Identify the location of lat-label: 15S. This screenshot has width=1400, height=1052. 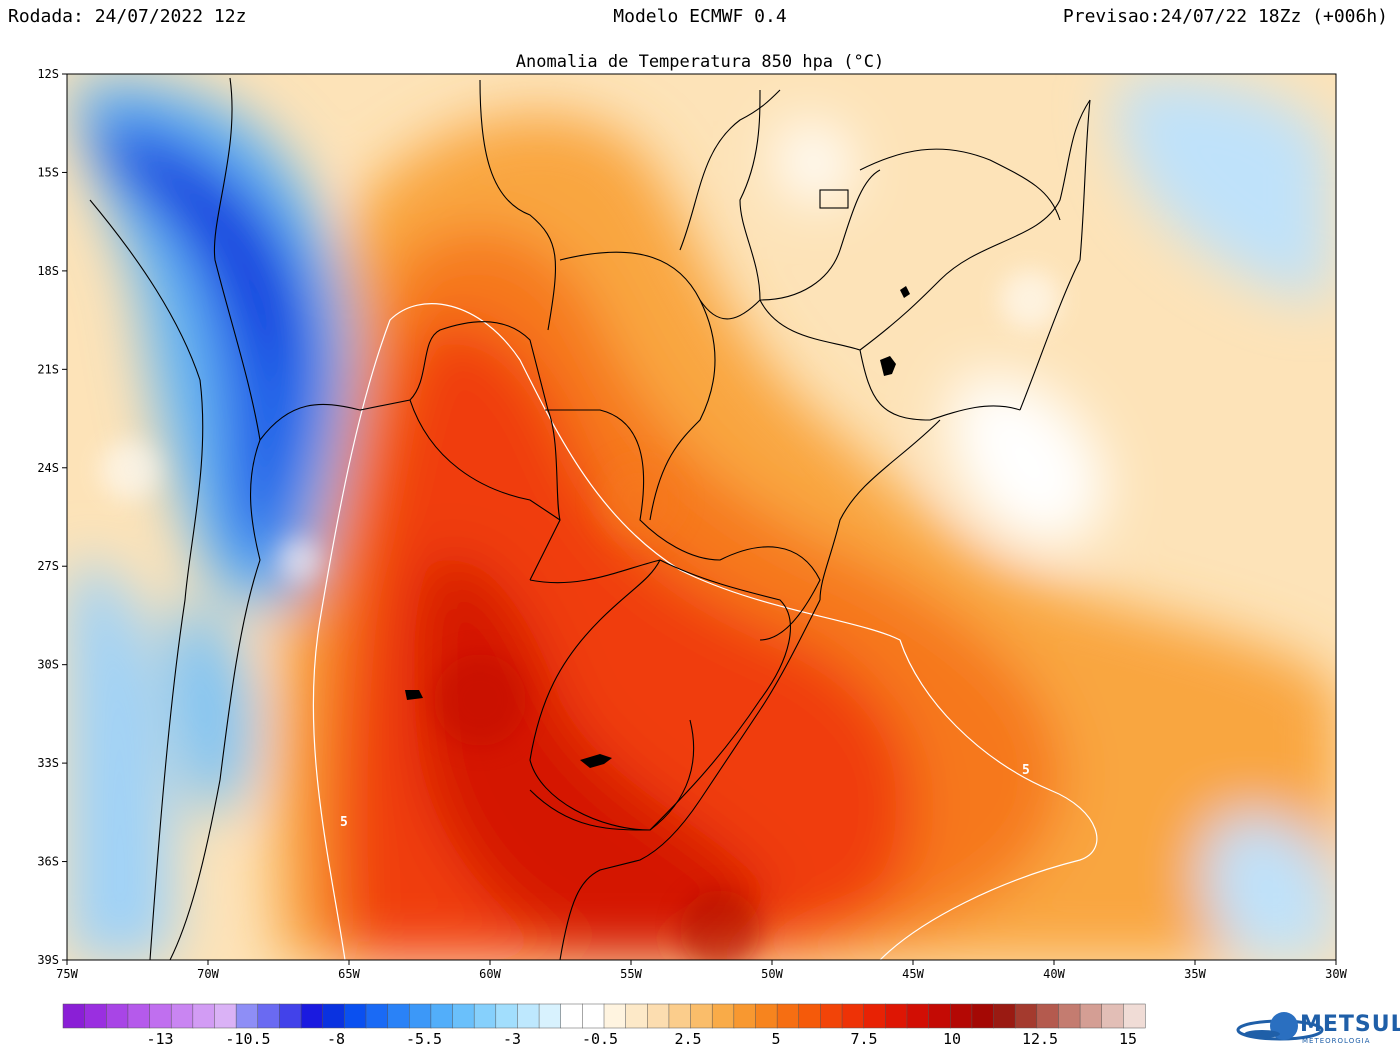
(48, 172).